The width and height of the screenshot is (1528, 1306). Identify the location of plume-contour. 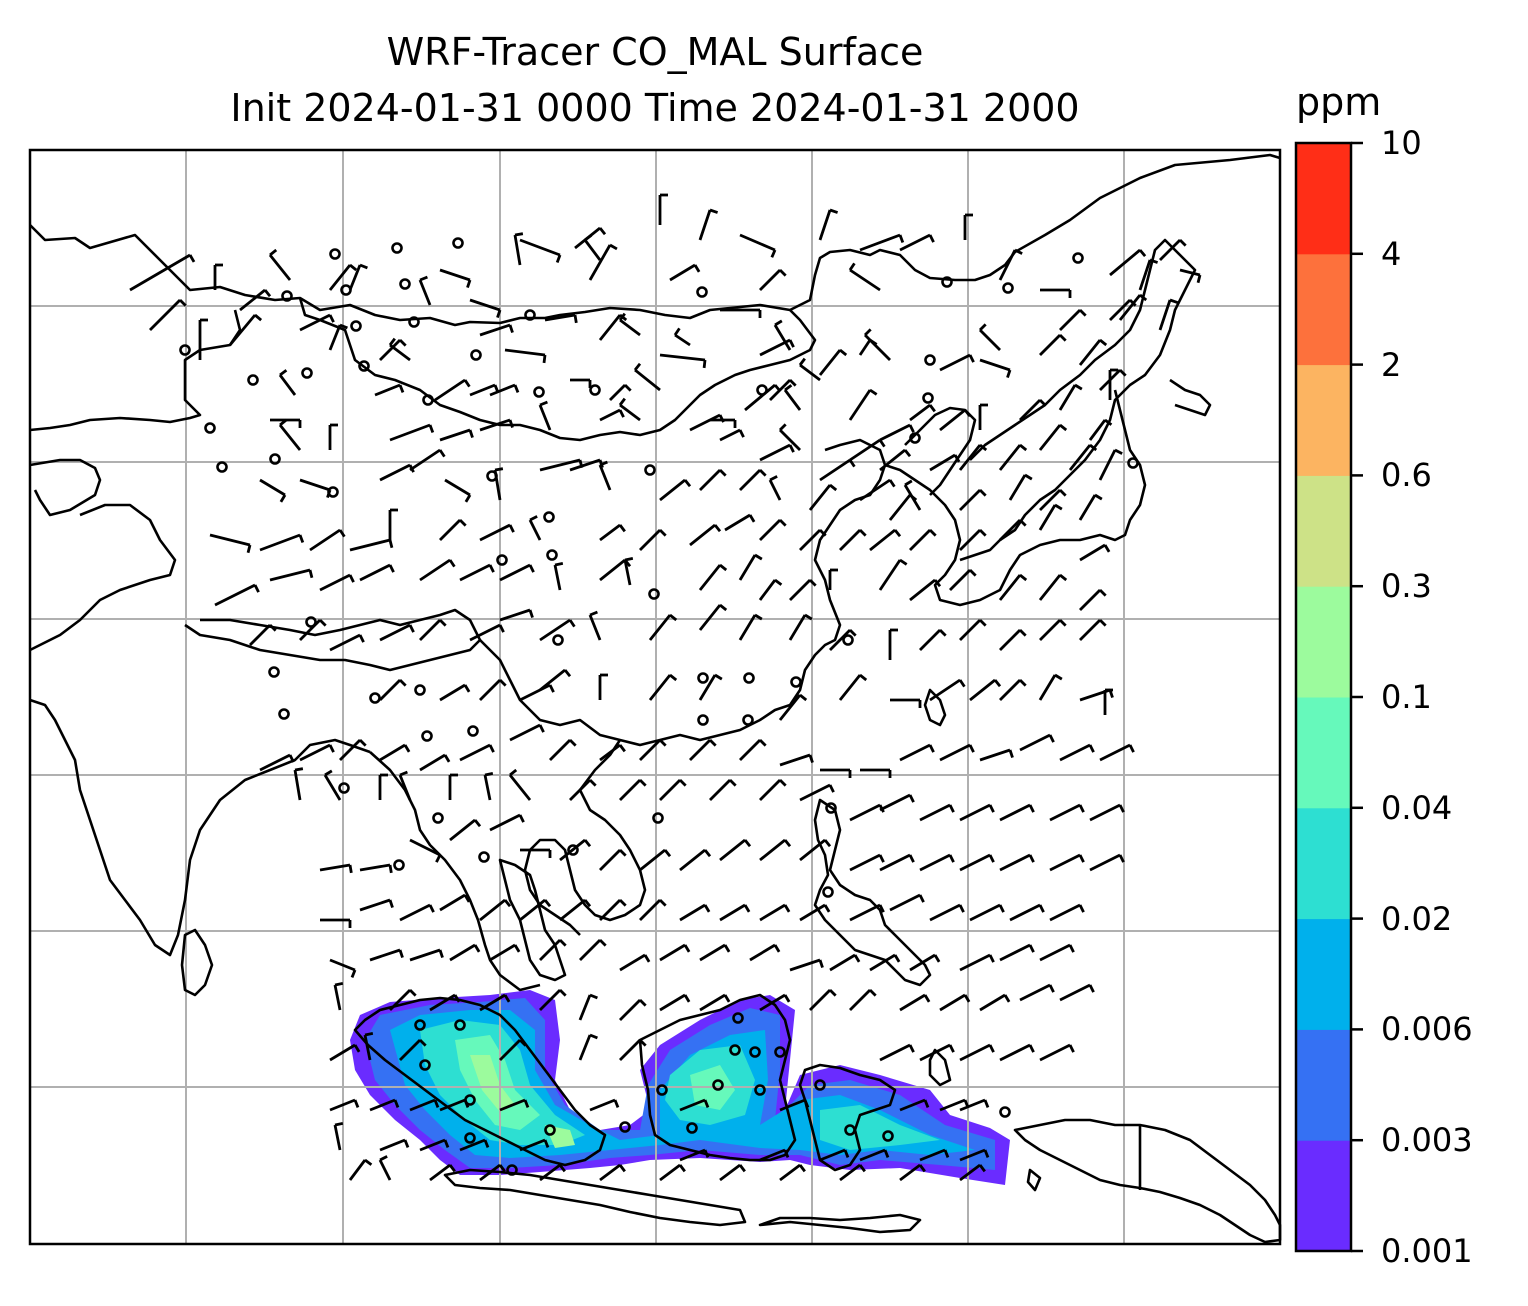
(680, 1085).